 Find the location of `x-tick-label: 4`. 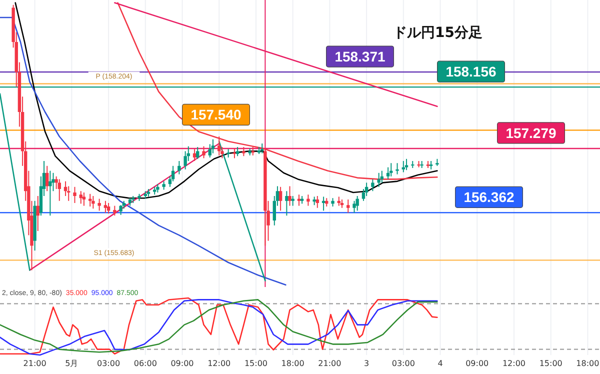

x-tick-label: 4 is located at coordinates (440, 363).